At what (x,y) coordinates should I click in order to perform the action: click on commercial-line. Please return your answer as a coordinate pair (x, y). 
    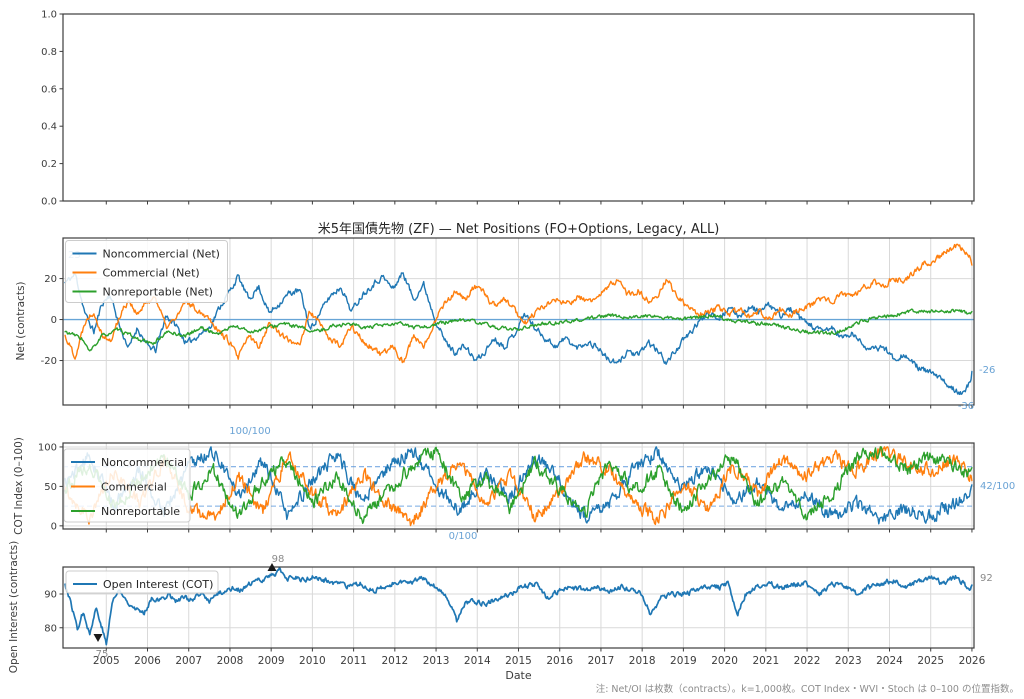
    Looking at the image, I should click on (518, 486).